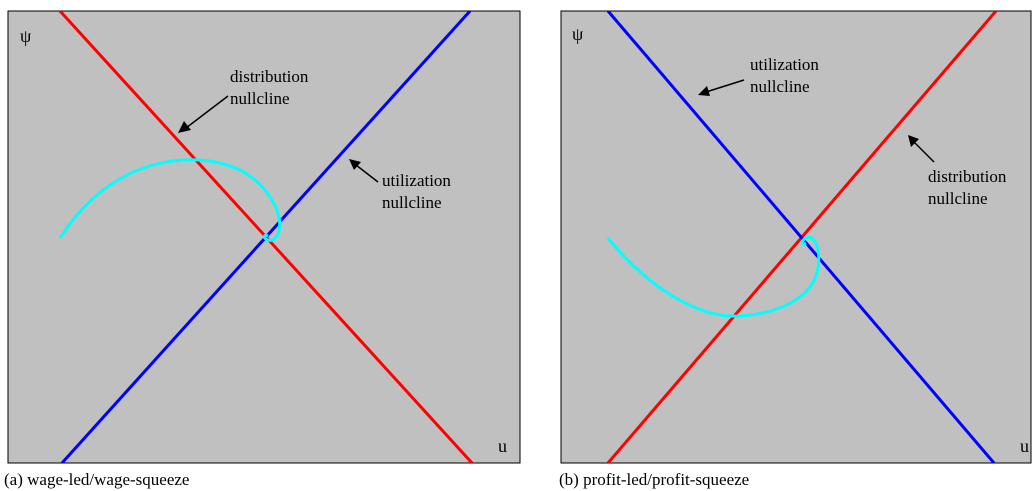 The width and height of the screenshot is (1034, 491). What do you see at coordinates (97, 479) in the screenshot?
I see `caption-a: (a) wage-led/wage-squeeze` at bounding box center [97, 479].